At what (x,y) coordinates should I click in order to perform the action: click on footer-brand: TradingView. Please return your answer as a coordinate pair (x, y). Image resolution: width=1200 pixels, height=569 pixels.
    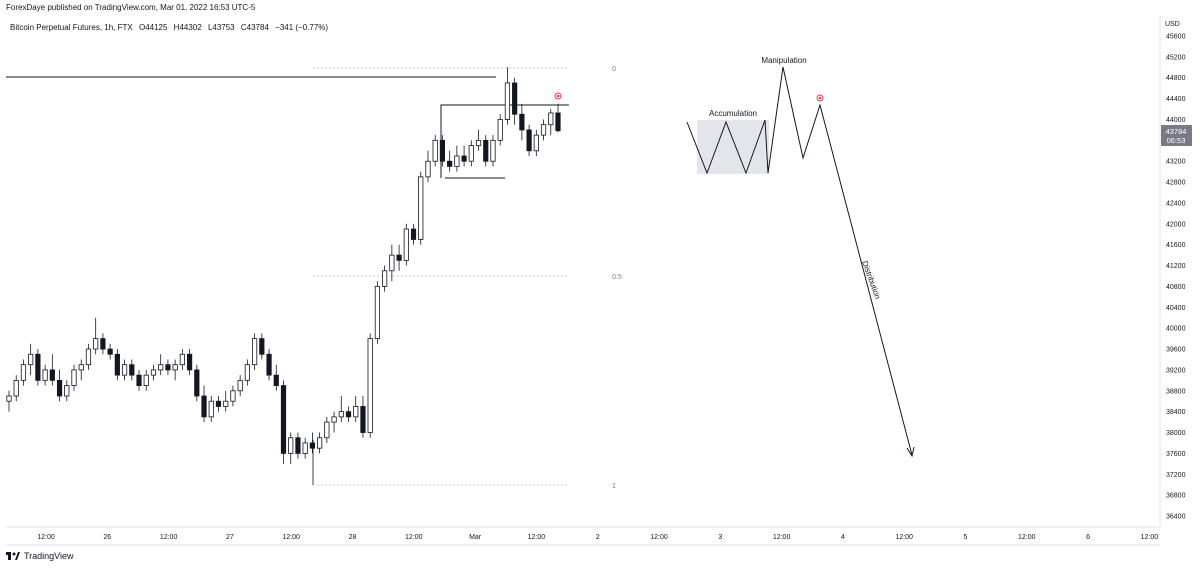
    Looking at the image, I should click on (40, 556).